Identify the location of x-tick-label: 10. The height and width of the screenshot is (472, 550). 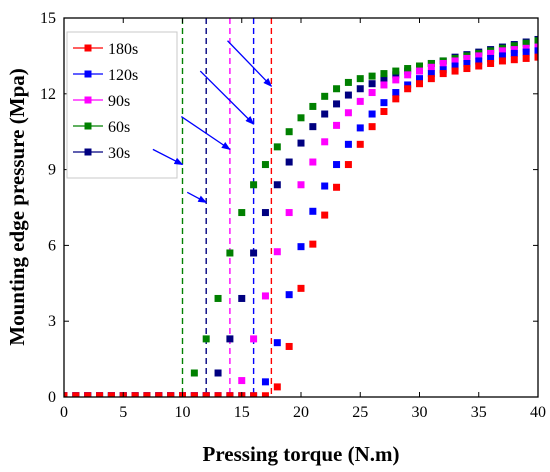
(183, 412).